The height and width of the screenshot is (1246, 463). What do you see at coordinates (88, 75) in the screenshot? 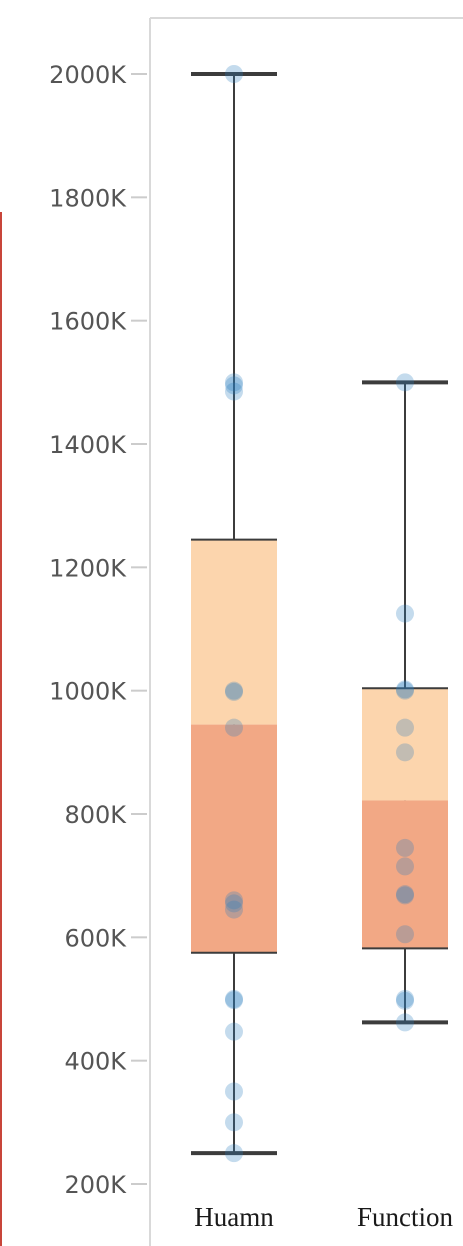
I see `y-tick-label: 2000K` at bounding box center [88, 75].